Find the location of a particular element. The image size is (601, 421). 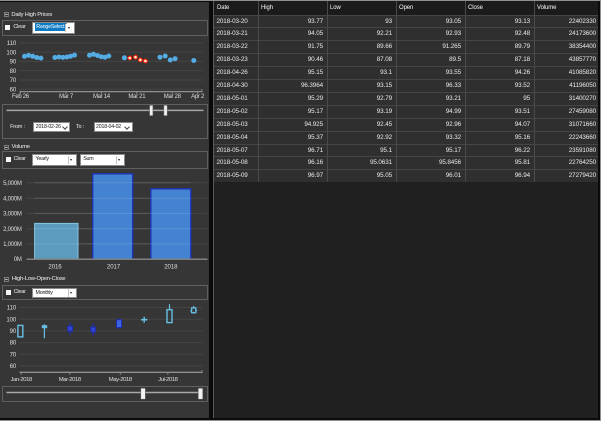

svg-text: Feb 26 is located at coordinates (21, 97).